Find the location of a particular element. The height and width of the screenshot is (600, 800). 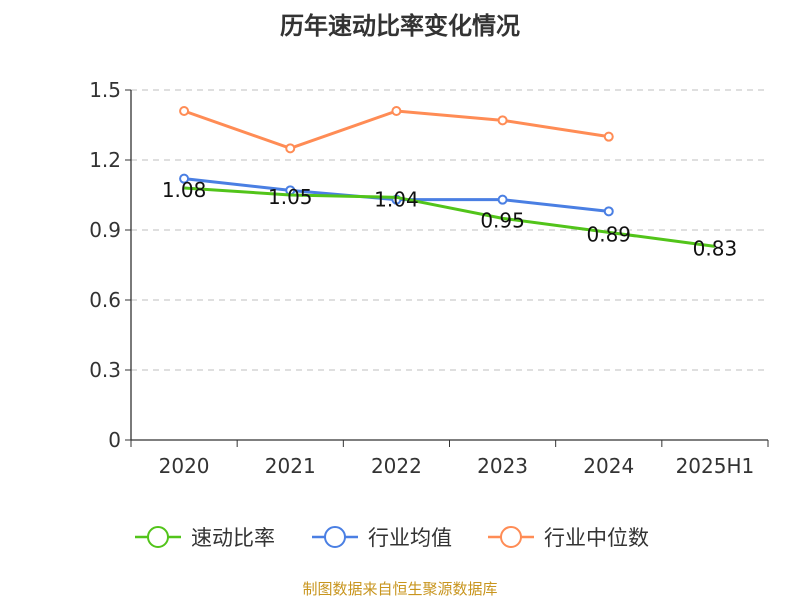

x-tick-label: 2023 is located at coordinates (502, 466).